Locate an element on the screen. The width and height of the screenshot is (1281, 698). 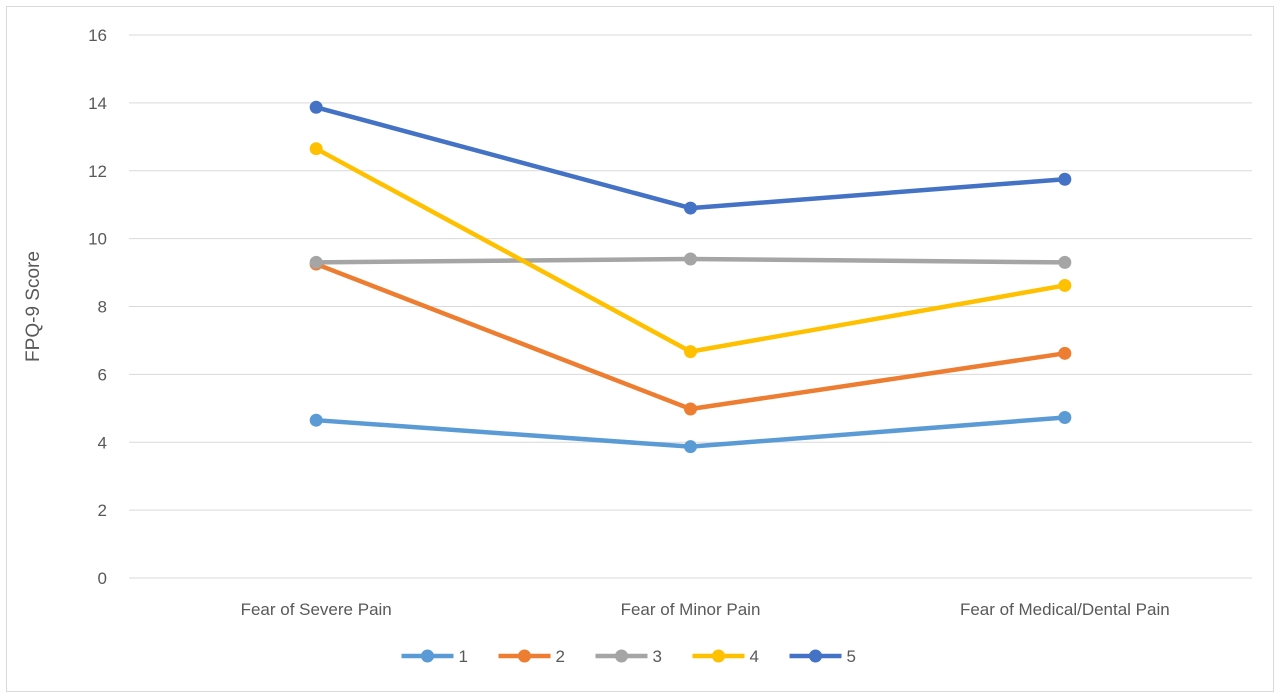
y-tick-label: 0 is located at coordinates (102, 578).